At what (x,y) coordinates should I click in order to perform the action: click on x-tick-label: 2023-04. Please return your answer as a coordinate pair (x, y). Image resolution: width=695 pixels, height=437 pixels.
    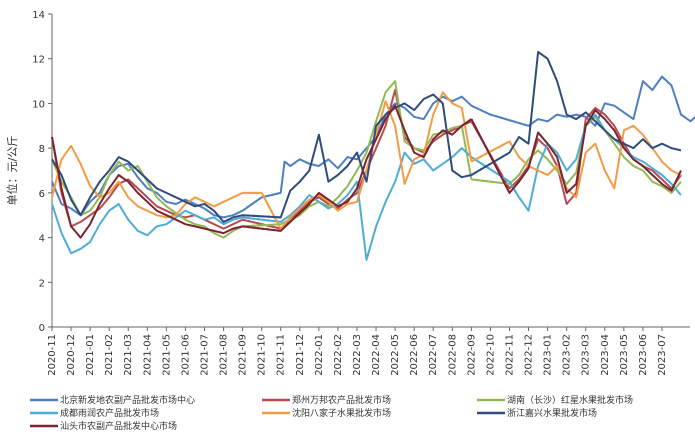
    Looking at the image, I should click on (605, 355).